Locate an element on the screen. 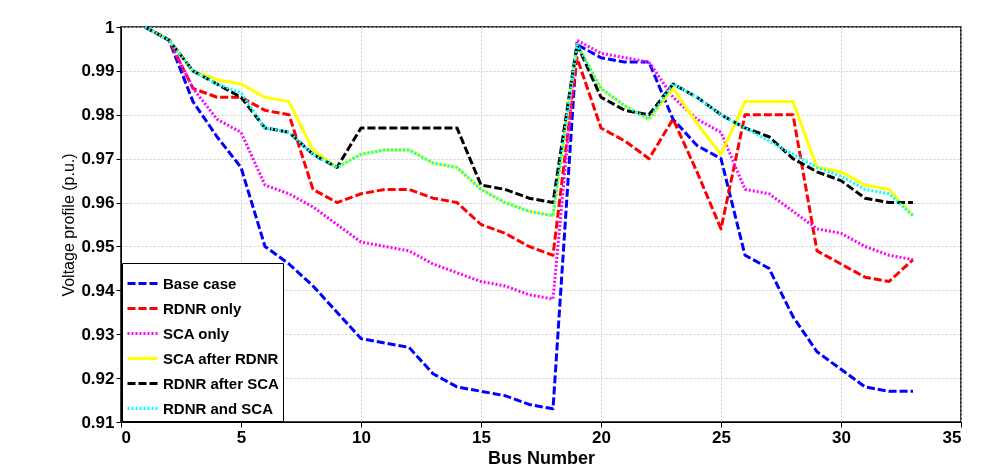  legend-label: SCA after RDNR is located at coordinates (221, 358).